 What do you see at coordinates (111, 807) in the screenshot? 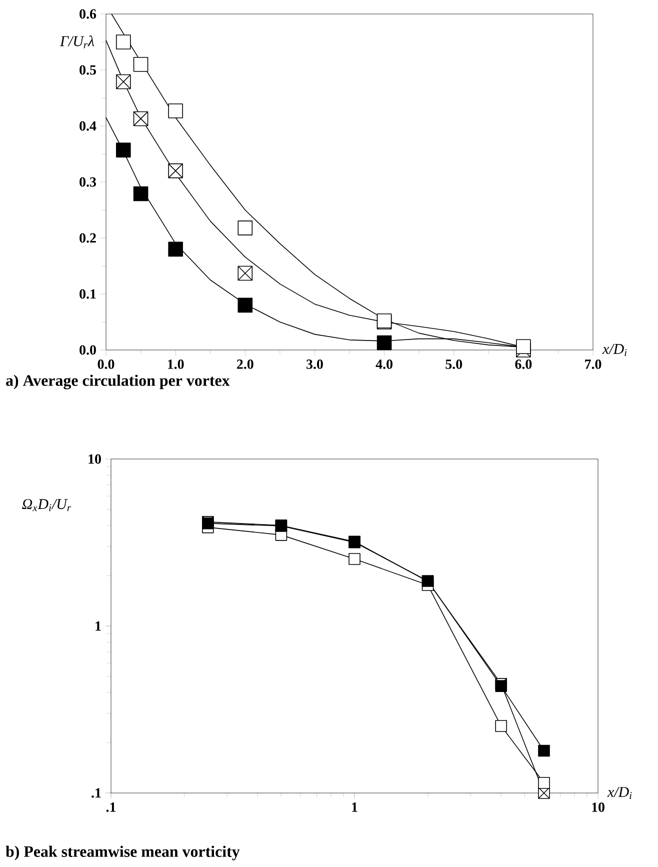
I see `x-tick-label: .1` at bounding box center [111, 807].